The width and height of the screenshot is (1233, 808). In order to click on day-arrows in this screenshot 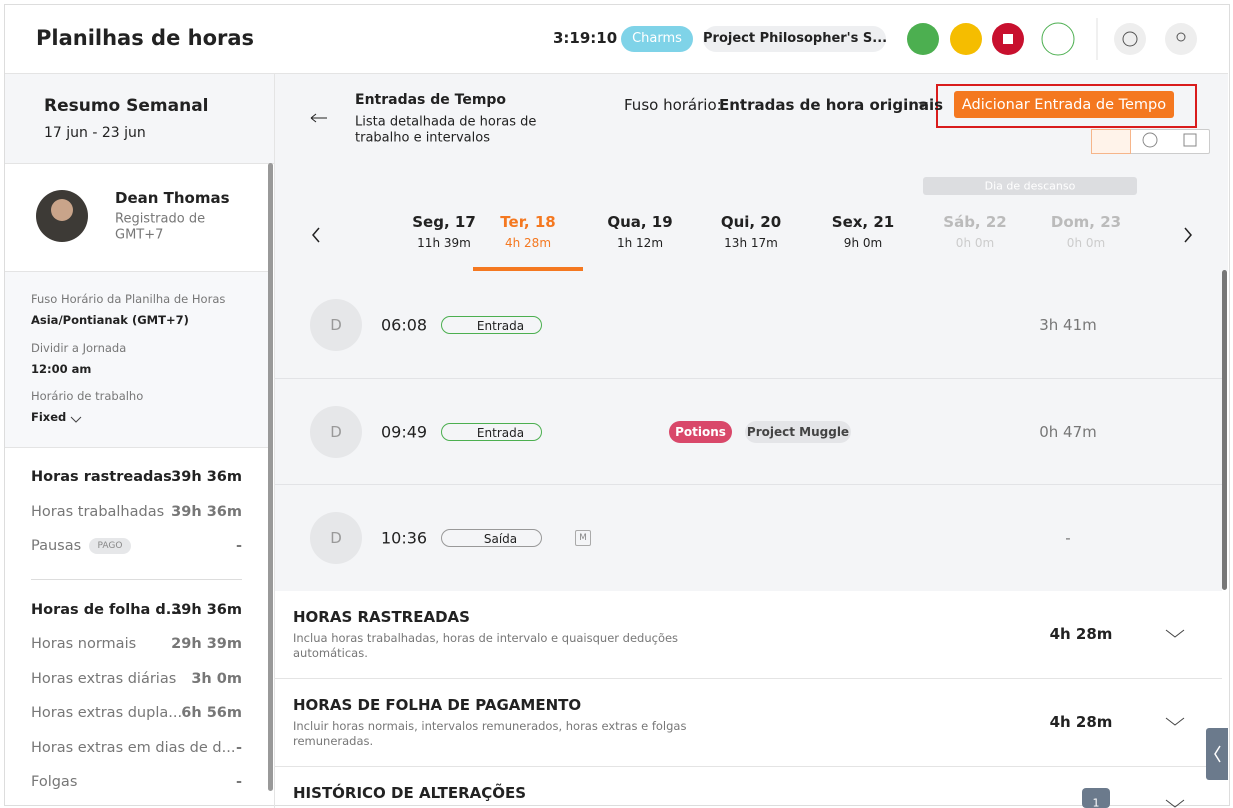, I will do `click(752, 235)`.